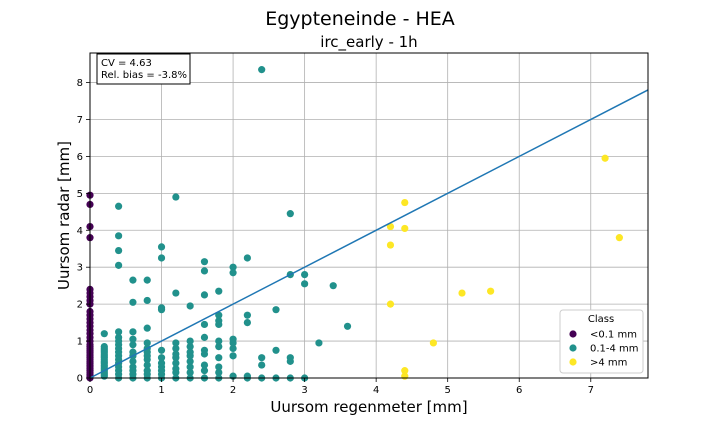  What do you see at coordinates (80, 83) in the screenshot?
I see `y-tick-label: 8` at bounding box center [80, 83].